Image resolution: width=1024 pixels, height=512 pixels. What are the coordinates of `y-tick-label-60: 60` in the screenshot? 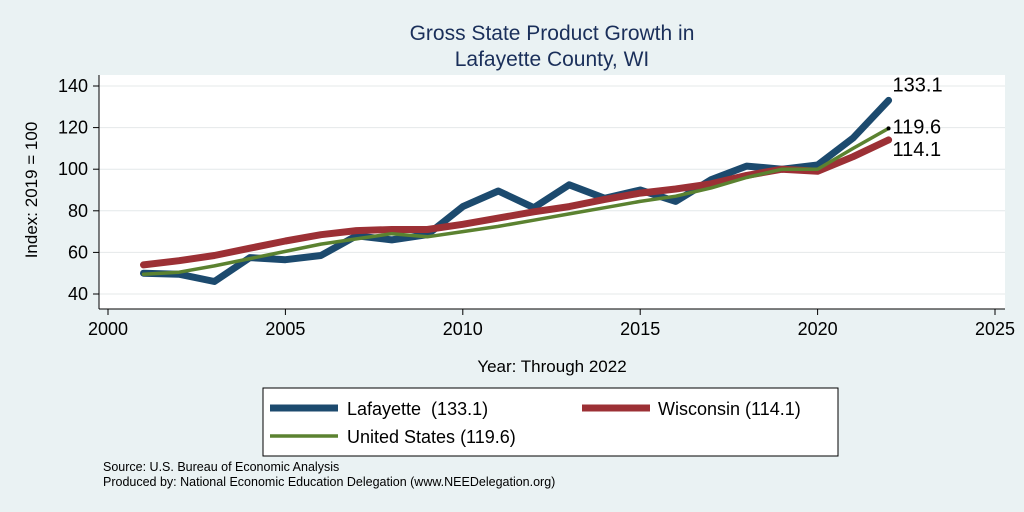 It's located at (78, 252).